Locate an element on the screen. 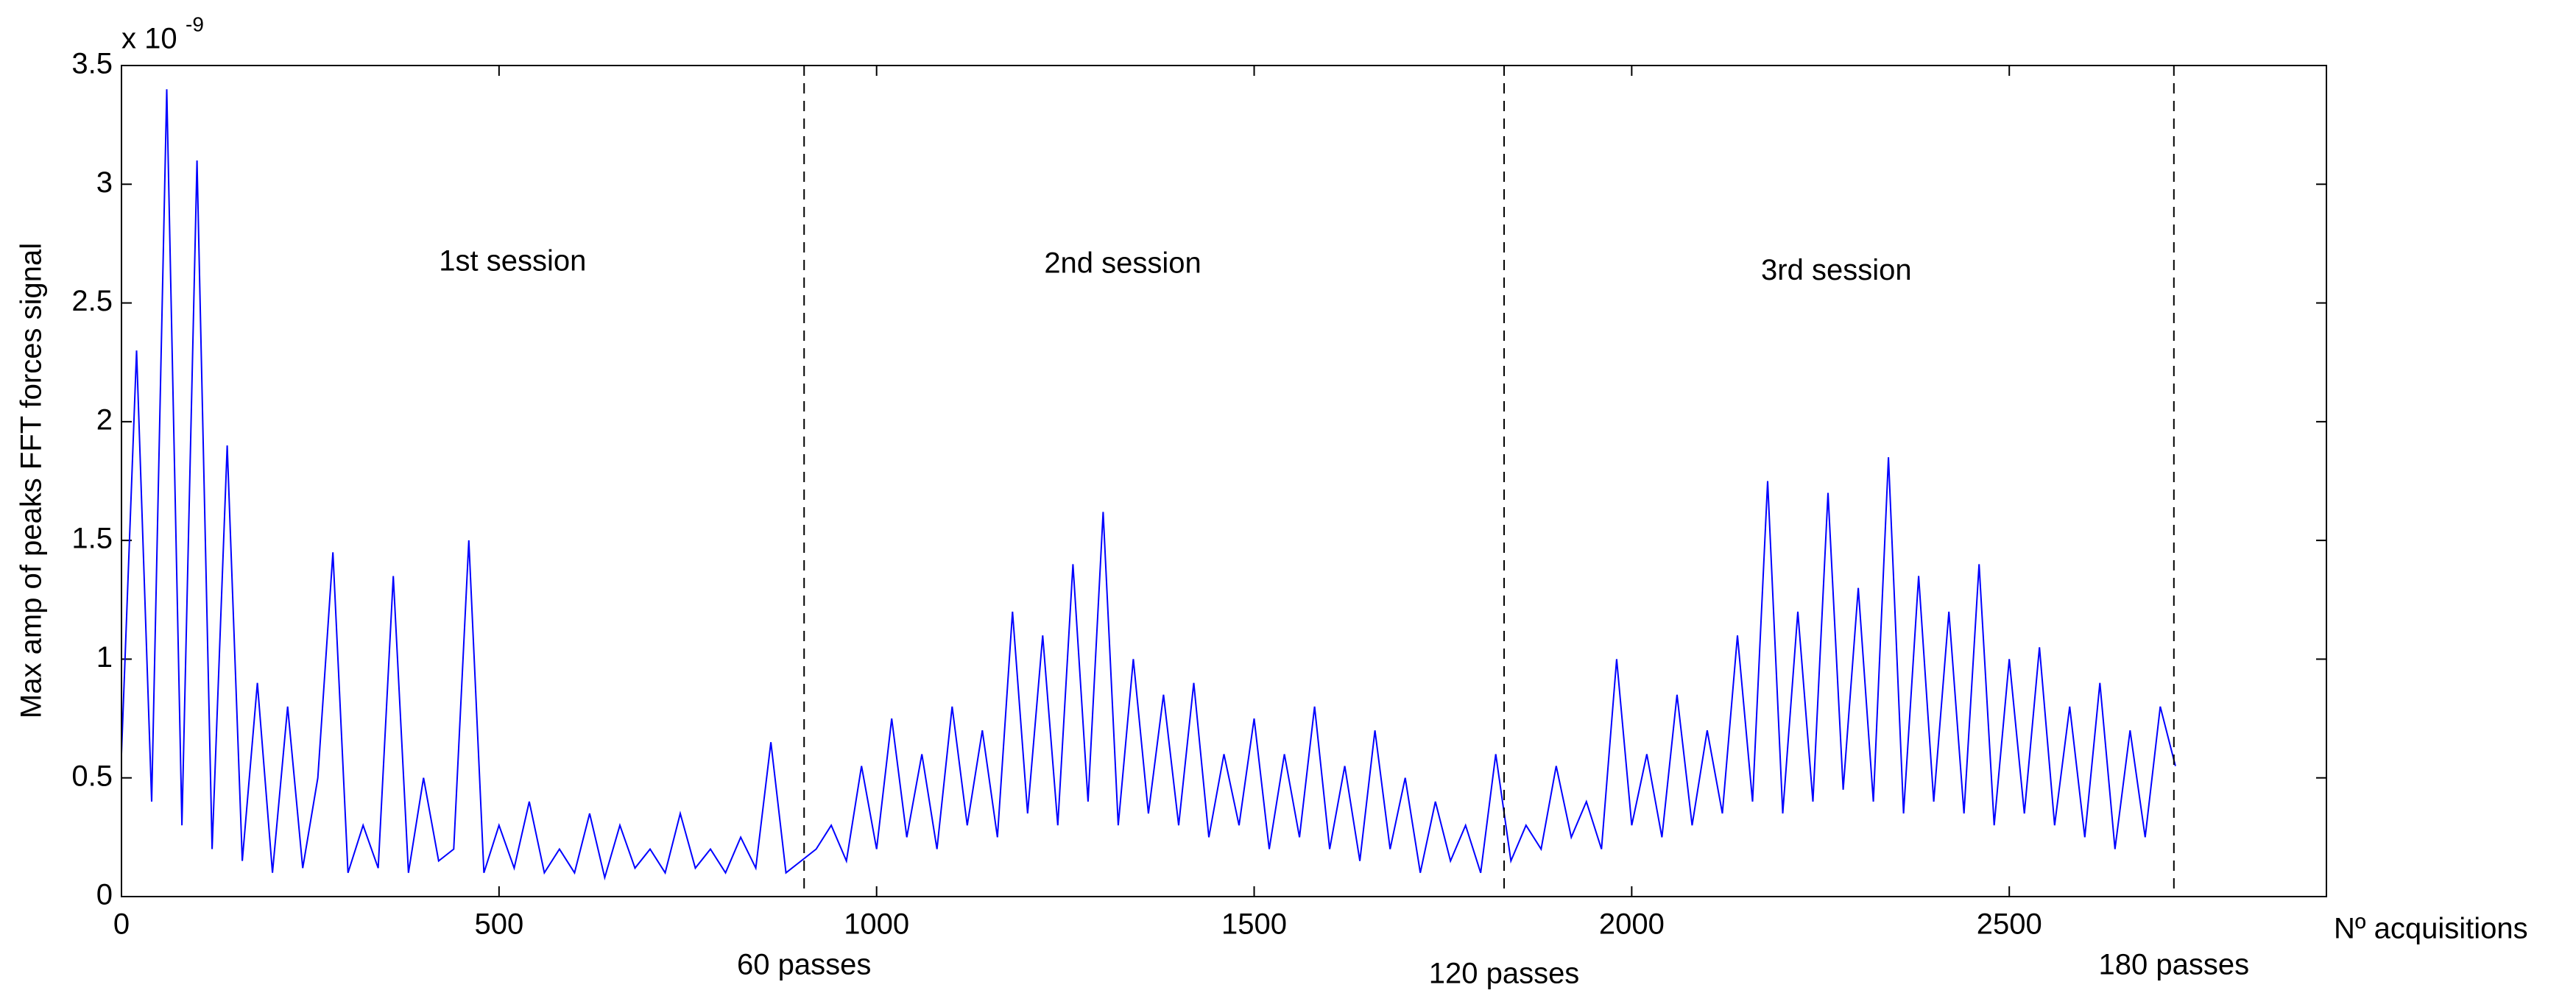 The width and height of the screenshot is (2576, 1007). y-tick-label: 2 is located at coordinates (104, 419).